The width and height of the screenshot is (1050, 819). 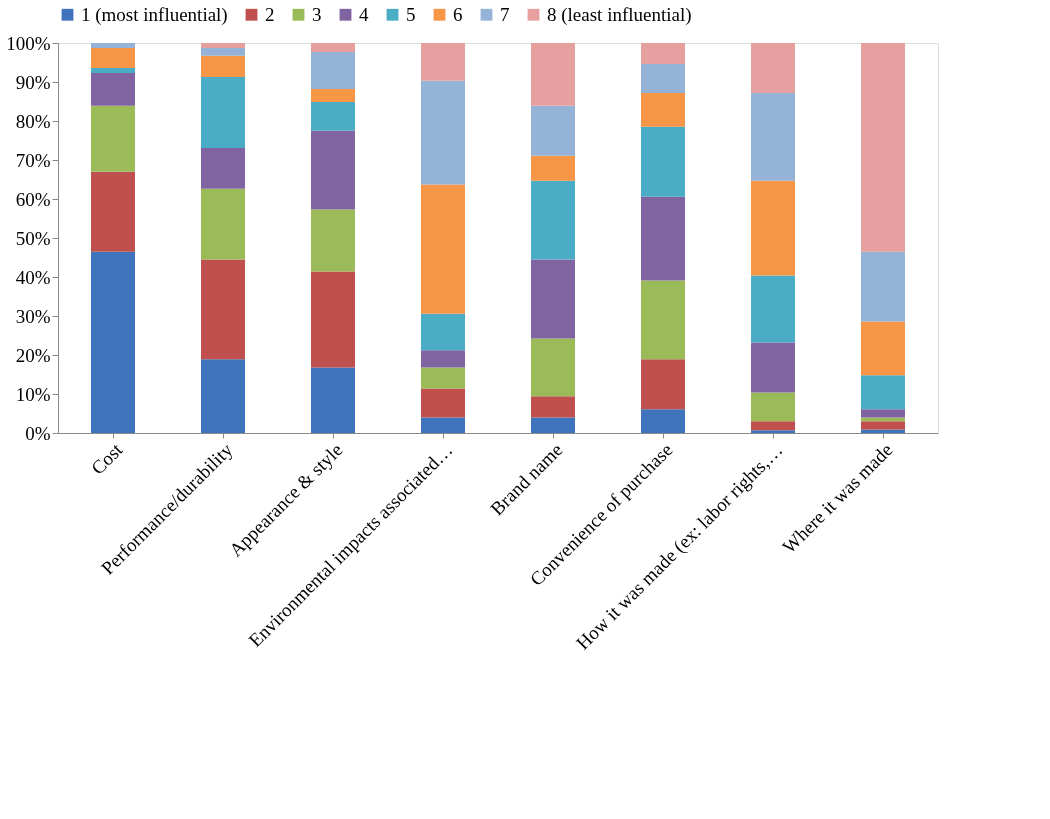 What do you see at coordinates (154, 14) in the screenshot?
I see `legend-label: 1 (most influential)` at bounding box center [154, 14].